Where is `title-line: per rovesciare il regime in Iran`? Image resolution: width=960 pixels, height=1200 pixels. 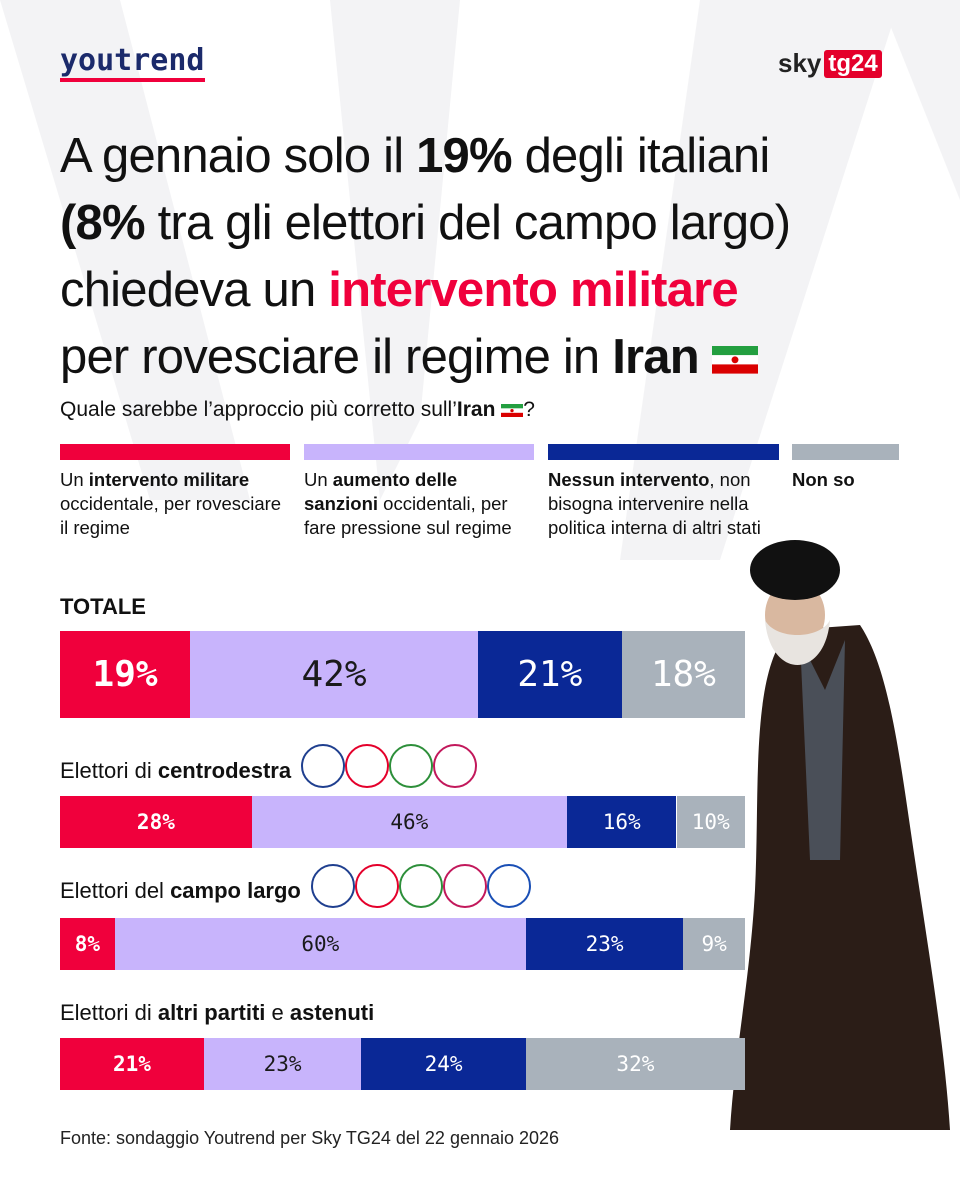 title-line: per rovesciare il regime in Iran is located at coordinates (409, 357).